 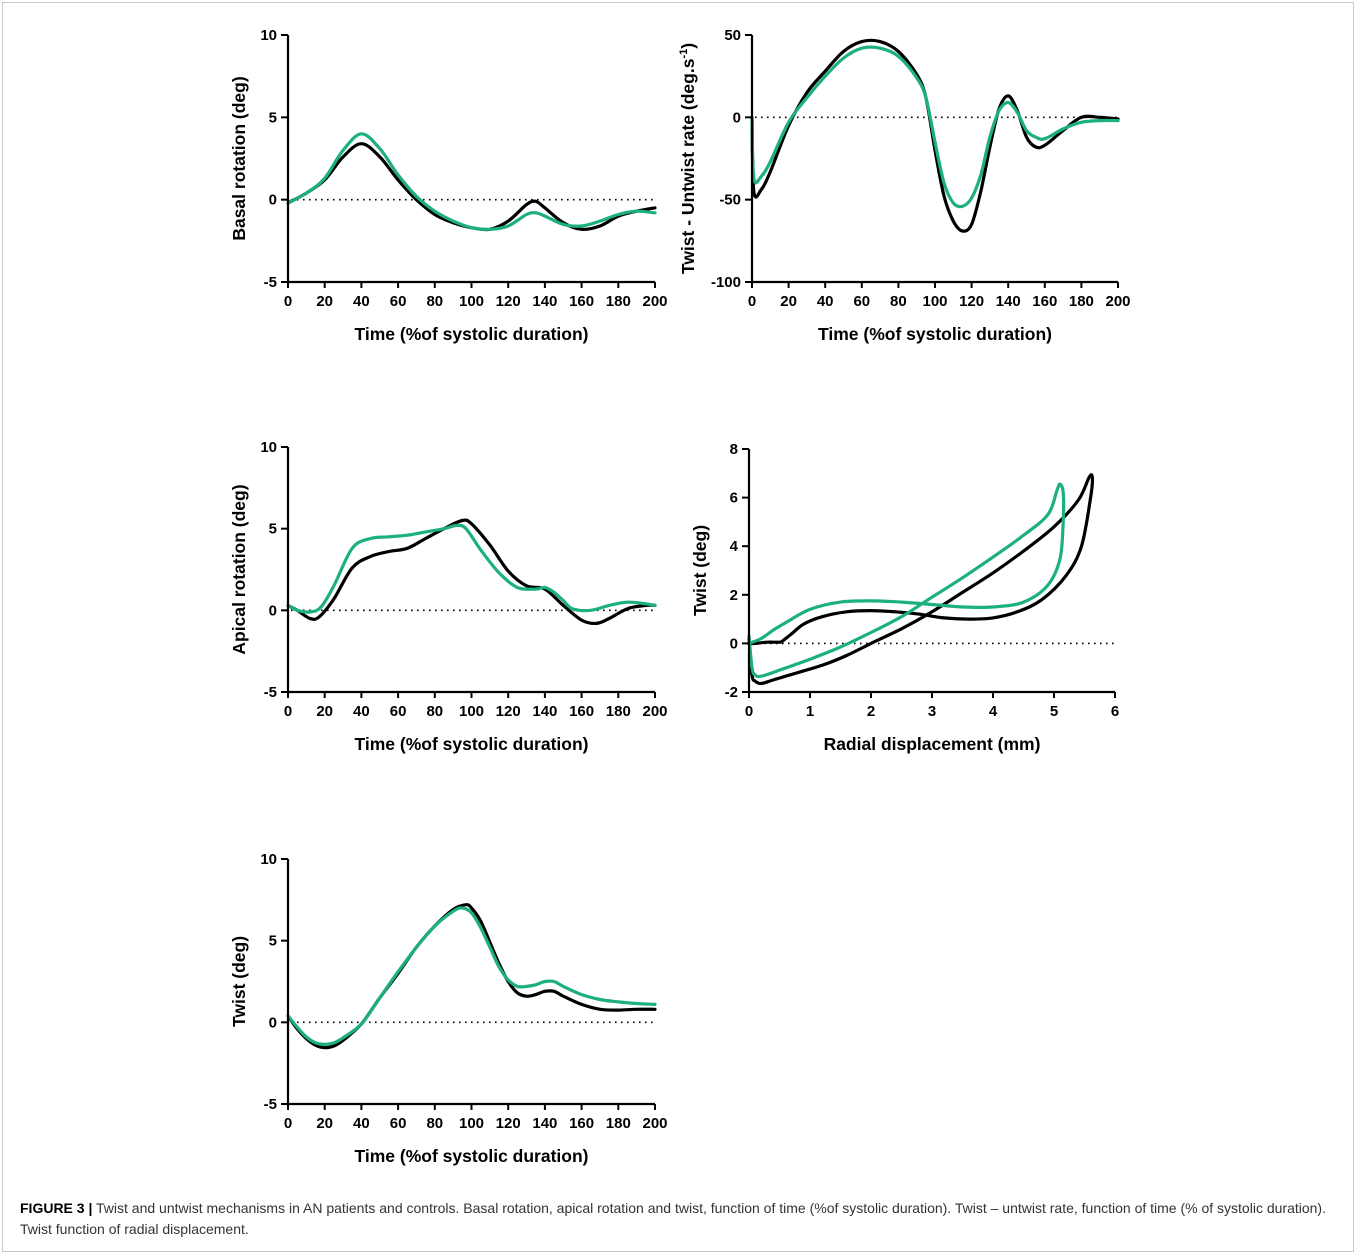 I want to click on y-tick-label: 50, so click(x=732, y=35).